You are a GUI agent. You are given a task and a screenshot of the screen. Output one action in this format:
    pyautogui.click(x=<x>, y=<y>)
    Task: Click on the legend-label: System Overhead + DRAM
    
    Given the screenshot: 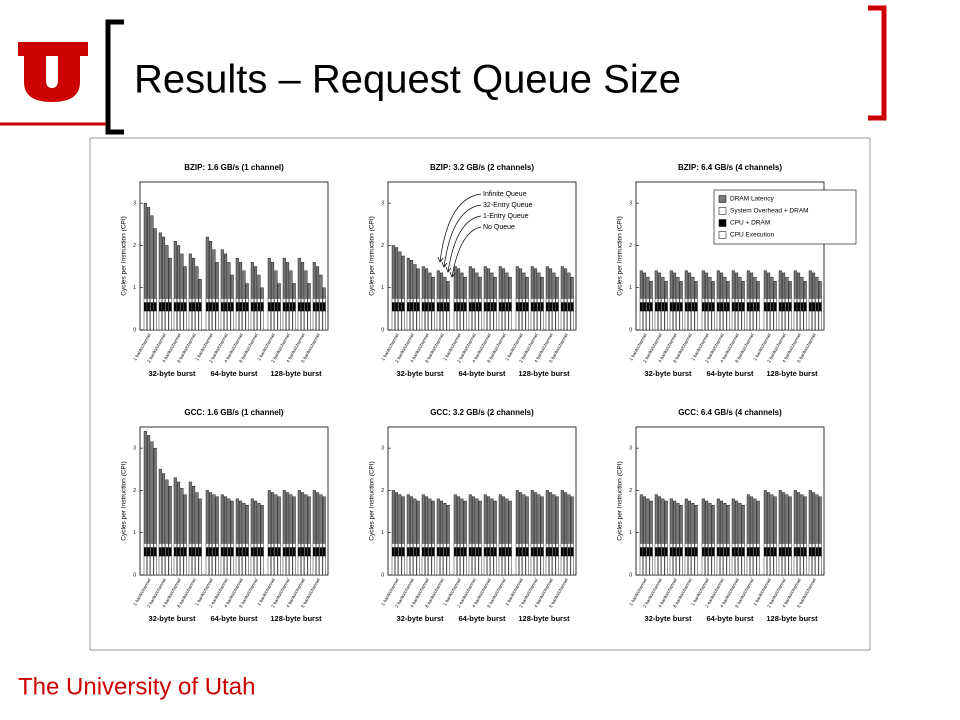 What is the action you would take?
    pyautogui.click(x=769, y=211)
    